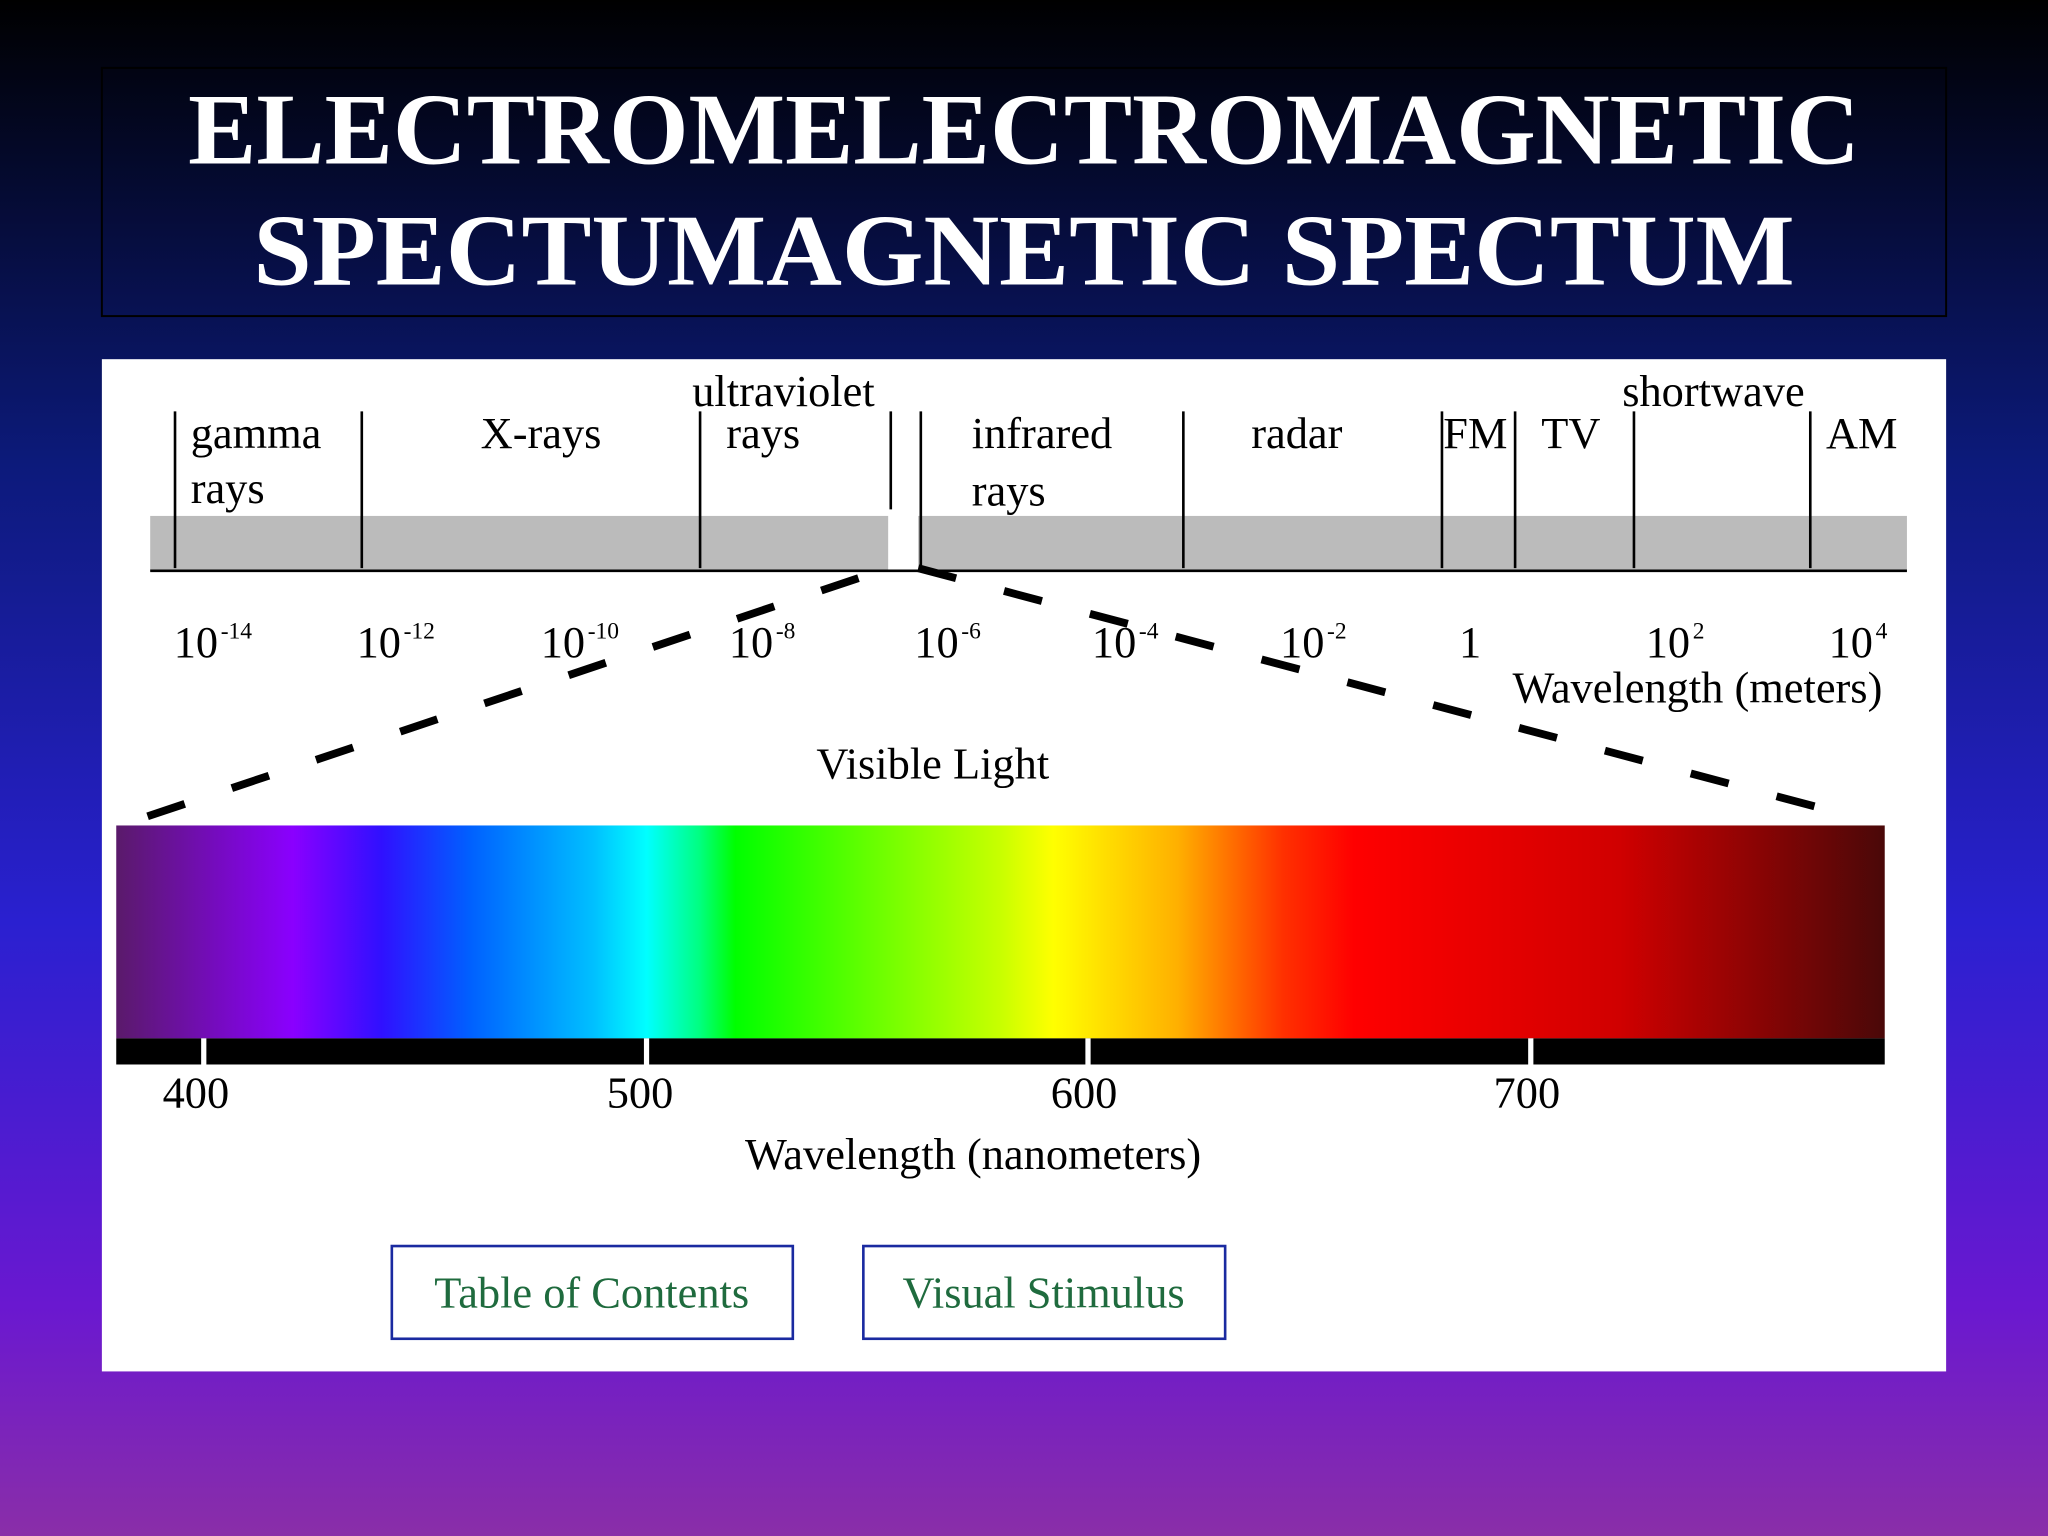 This screenshot has height=1536, width=2048. I want to click on wavelength-label: 10 -4, so click(1125, 642).